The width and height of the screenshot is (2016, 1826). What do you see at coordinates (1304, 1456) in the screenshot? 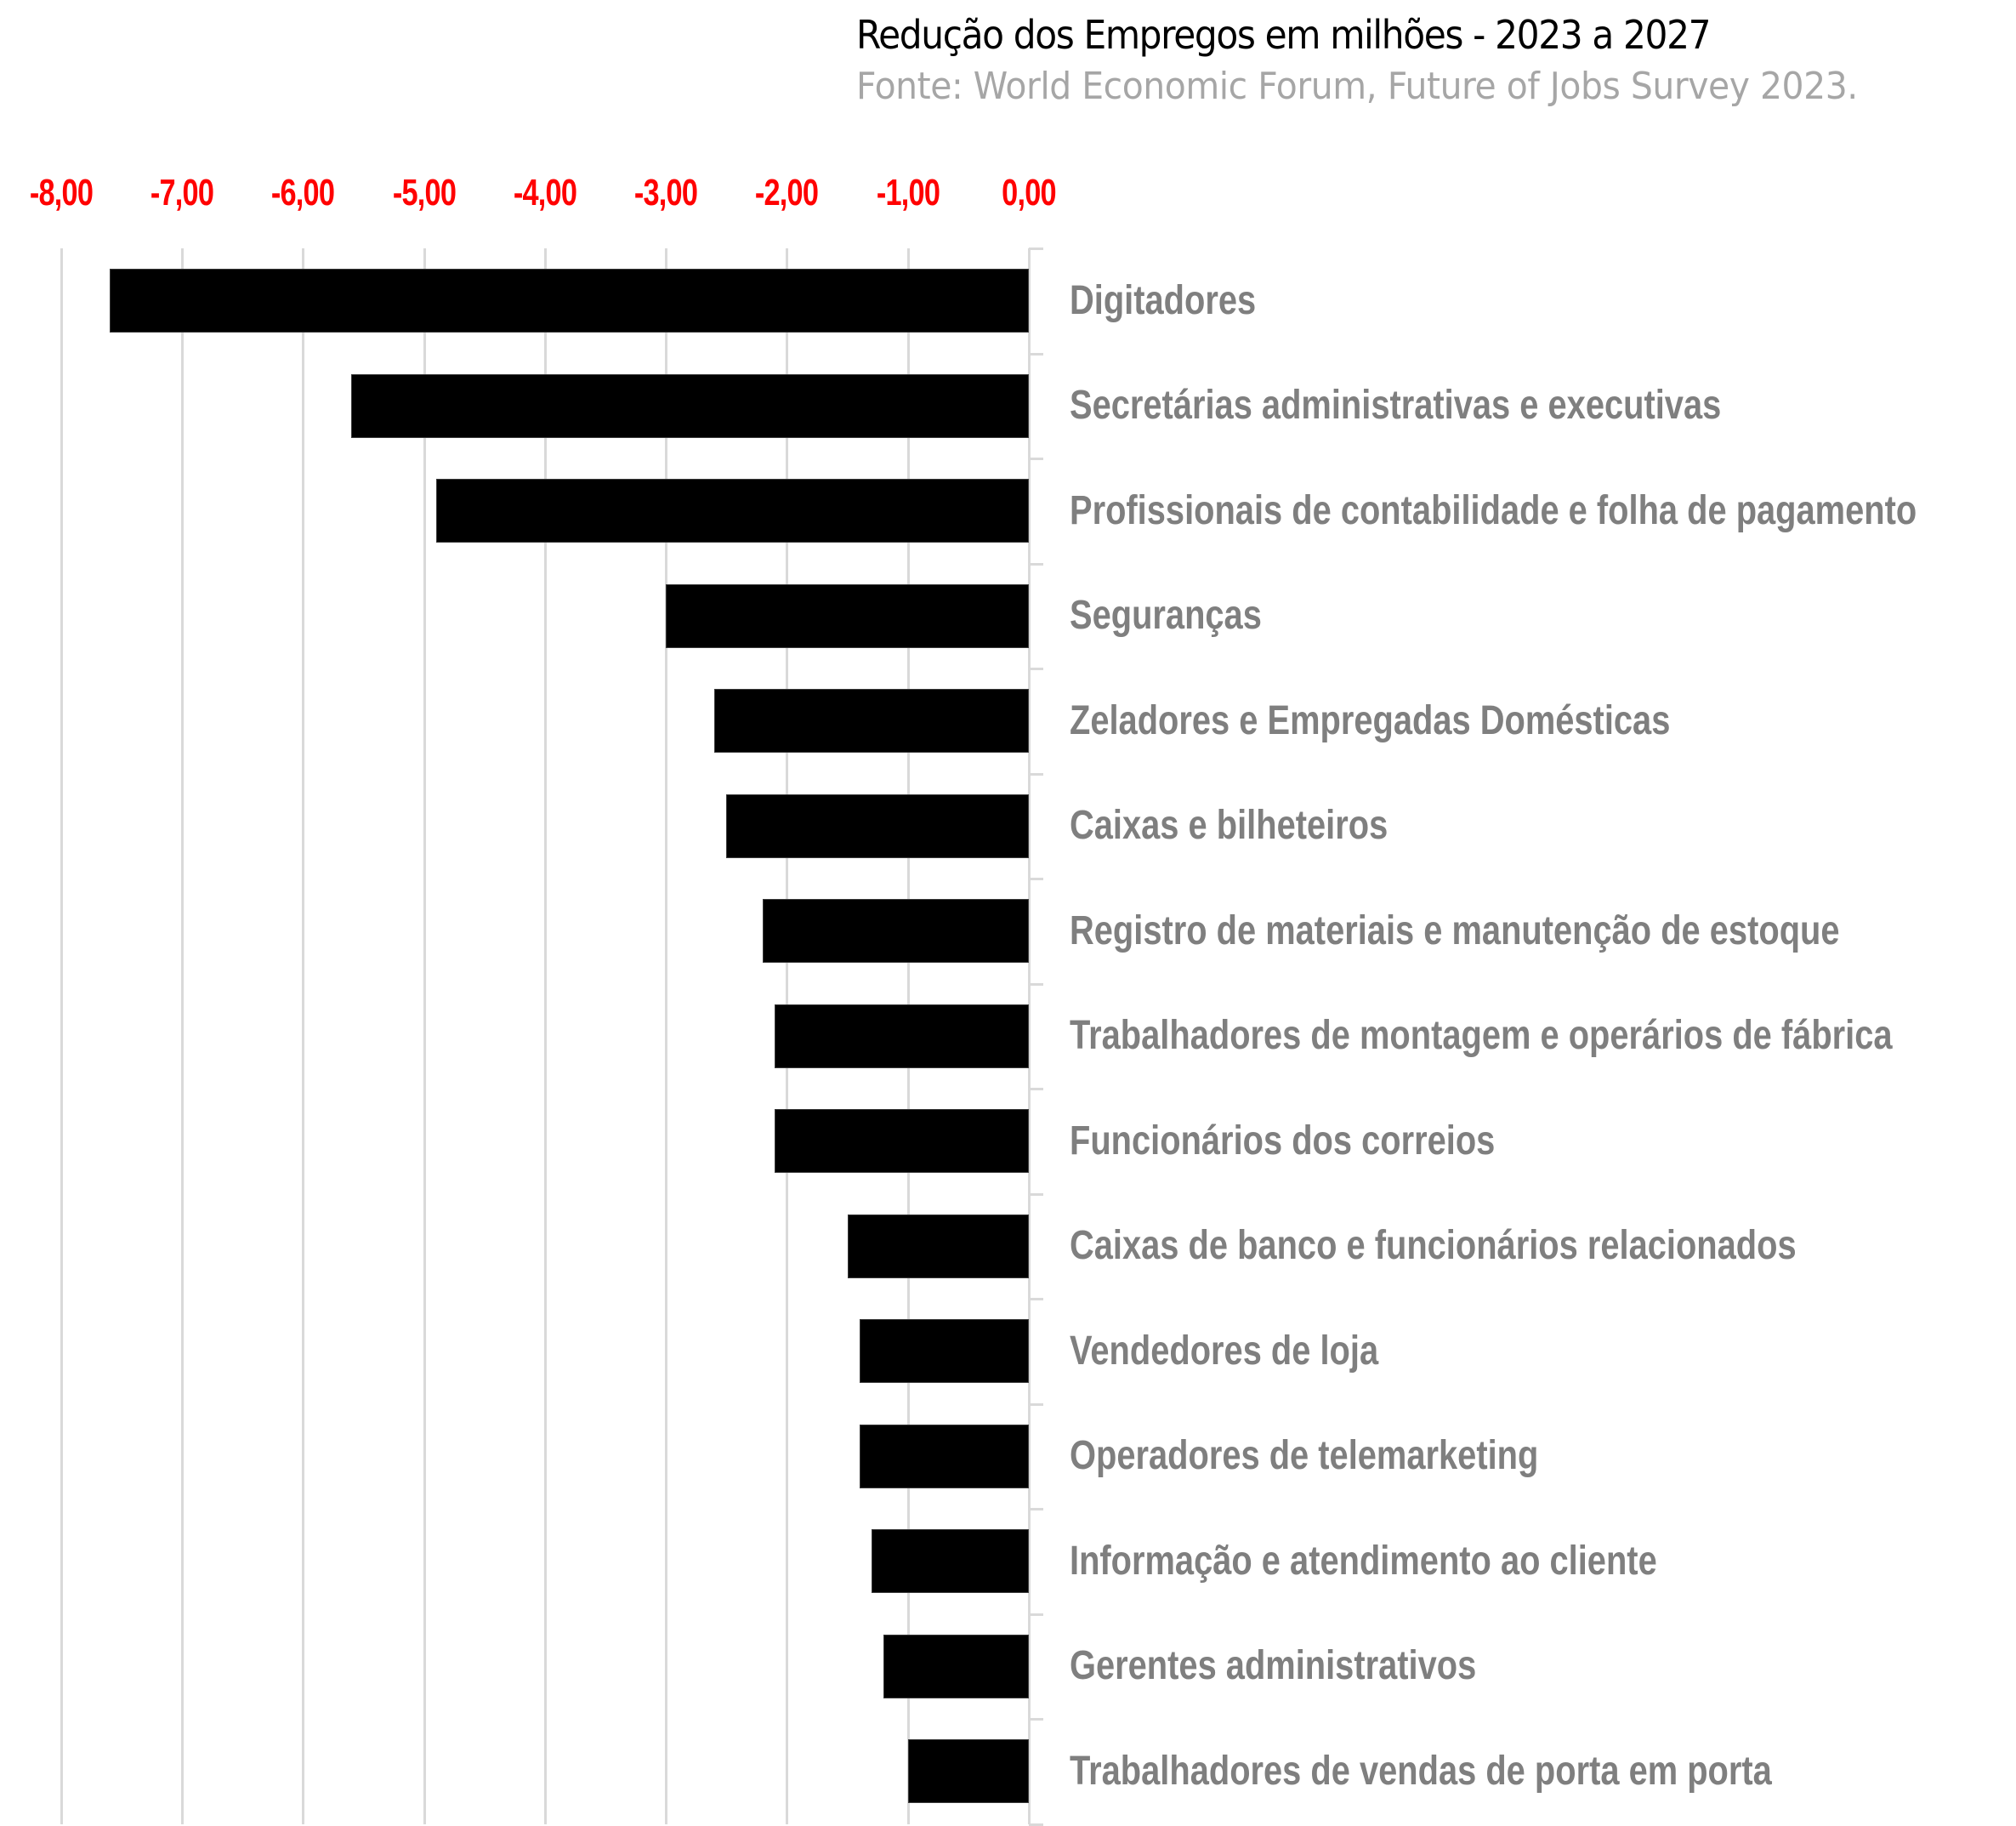
I see `category-label: Operadores de telemarketing` at bounding box center [1304, 1456].